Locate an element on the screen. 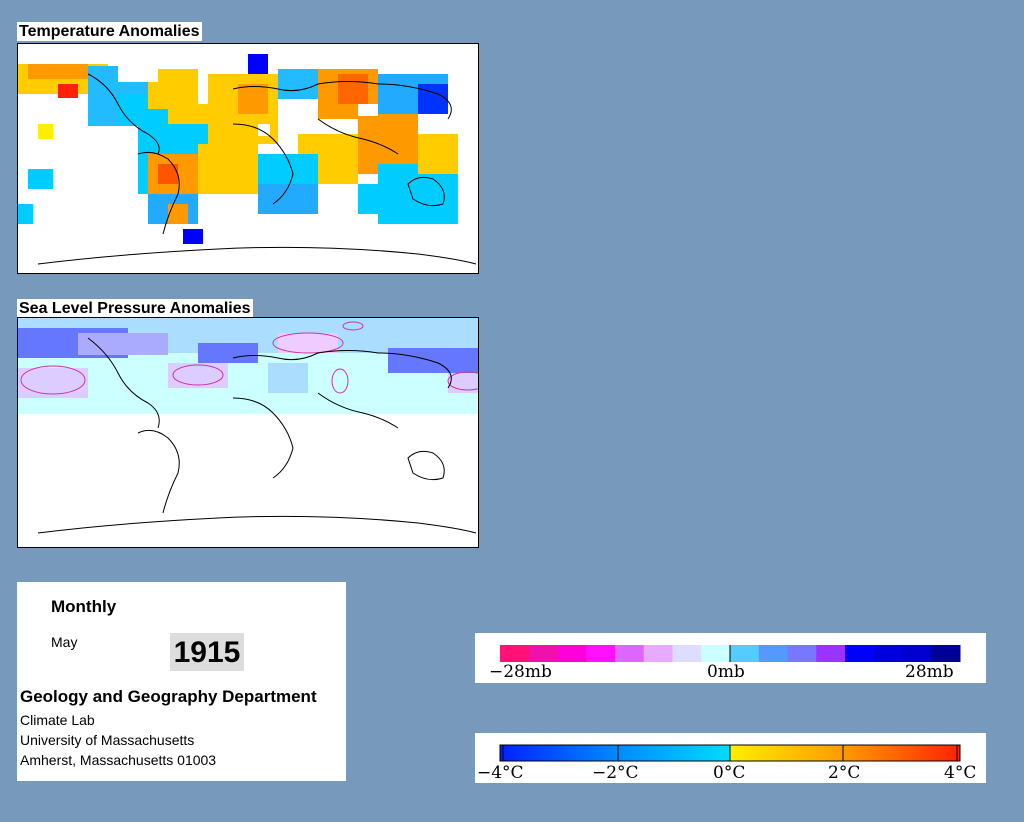 The width and height of the screenshot is (1024, 822). temperature-legend-label-neg4: −4°C is located at coordinates (500, 773).